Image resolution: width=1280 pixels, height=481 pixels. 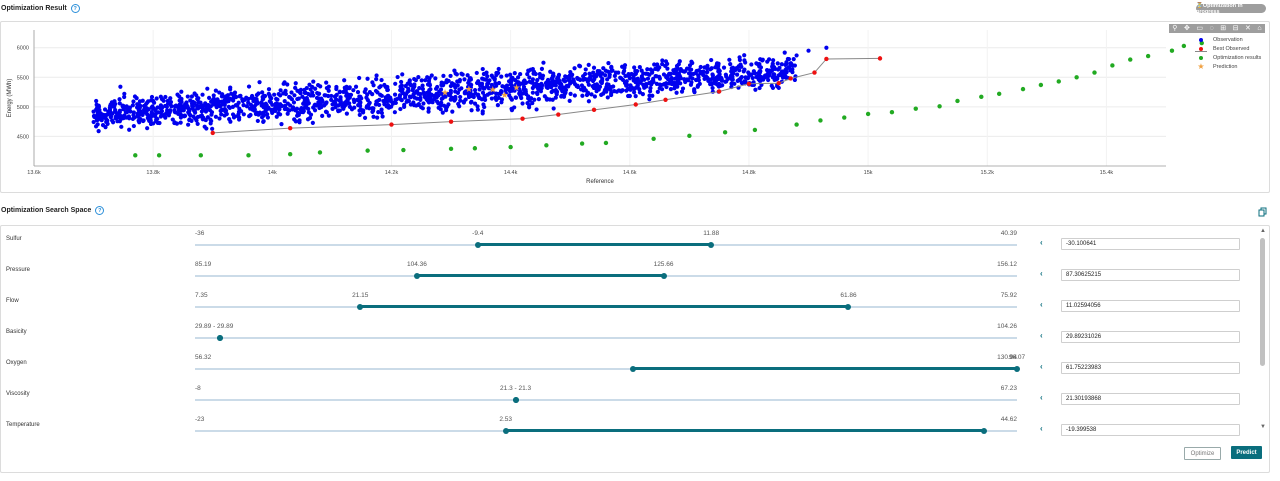 I want to click on scrollbar: ▲ ▼, so click(x=1263, y=331).